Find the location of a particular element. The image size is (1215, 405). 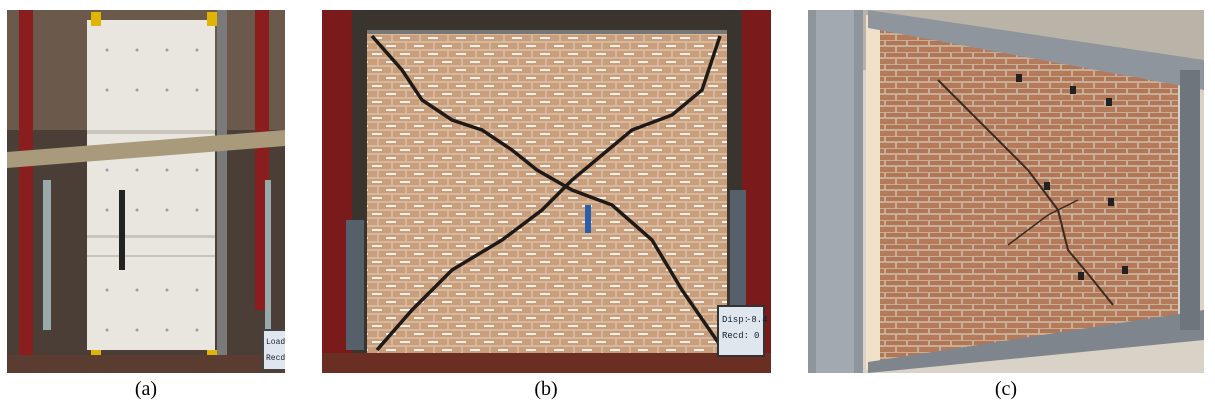

monitor-b-value-2: 0 is located at coordinates (756, 336).